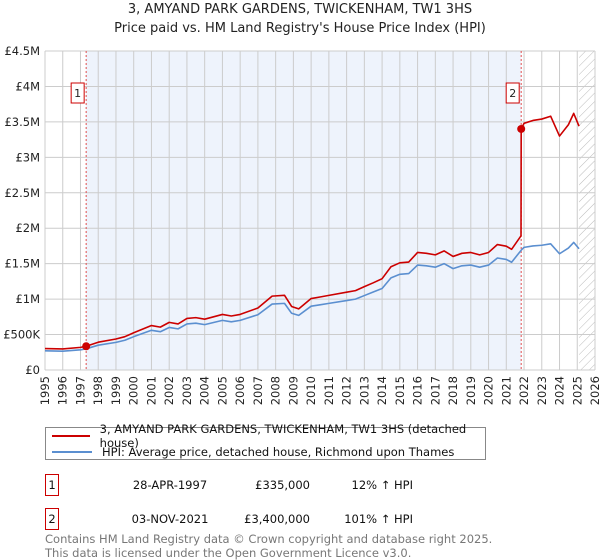  What do you see at coordinates (240, 390) in the screenshot?
I see `x-tick-label: 2006` at bounding box center [240, 390].